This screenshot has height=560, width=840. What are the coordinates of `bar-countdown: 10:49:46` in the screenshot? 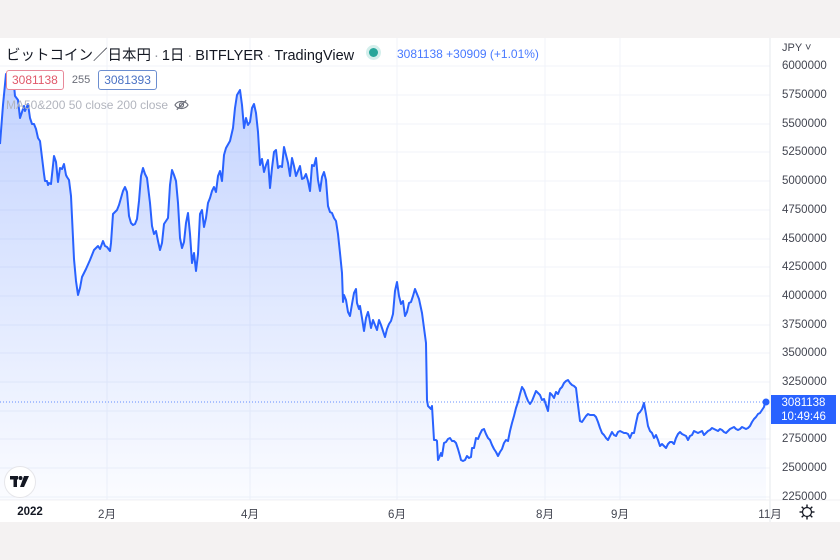 It's located at (803, 417).